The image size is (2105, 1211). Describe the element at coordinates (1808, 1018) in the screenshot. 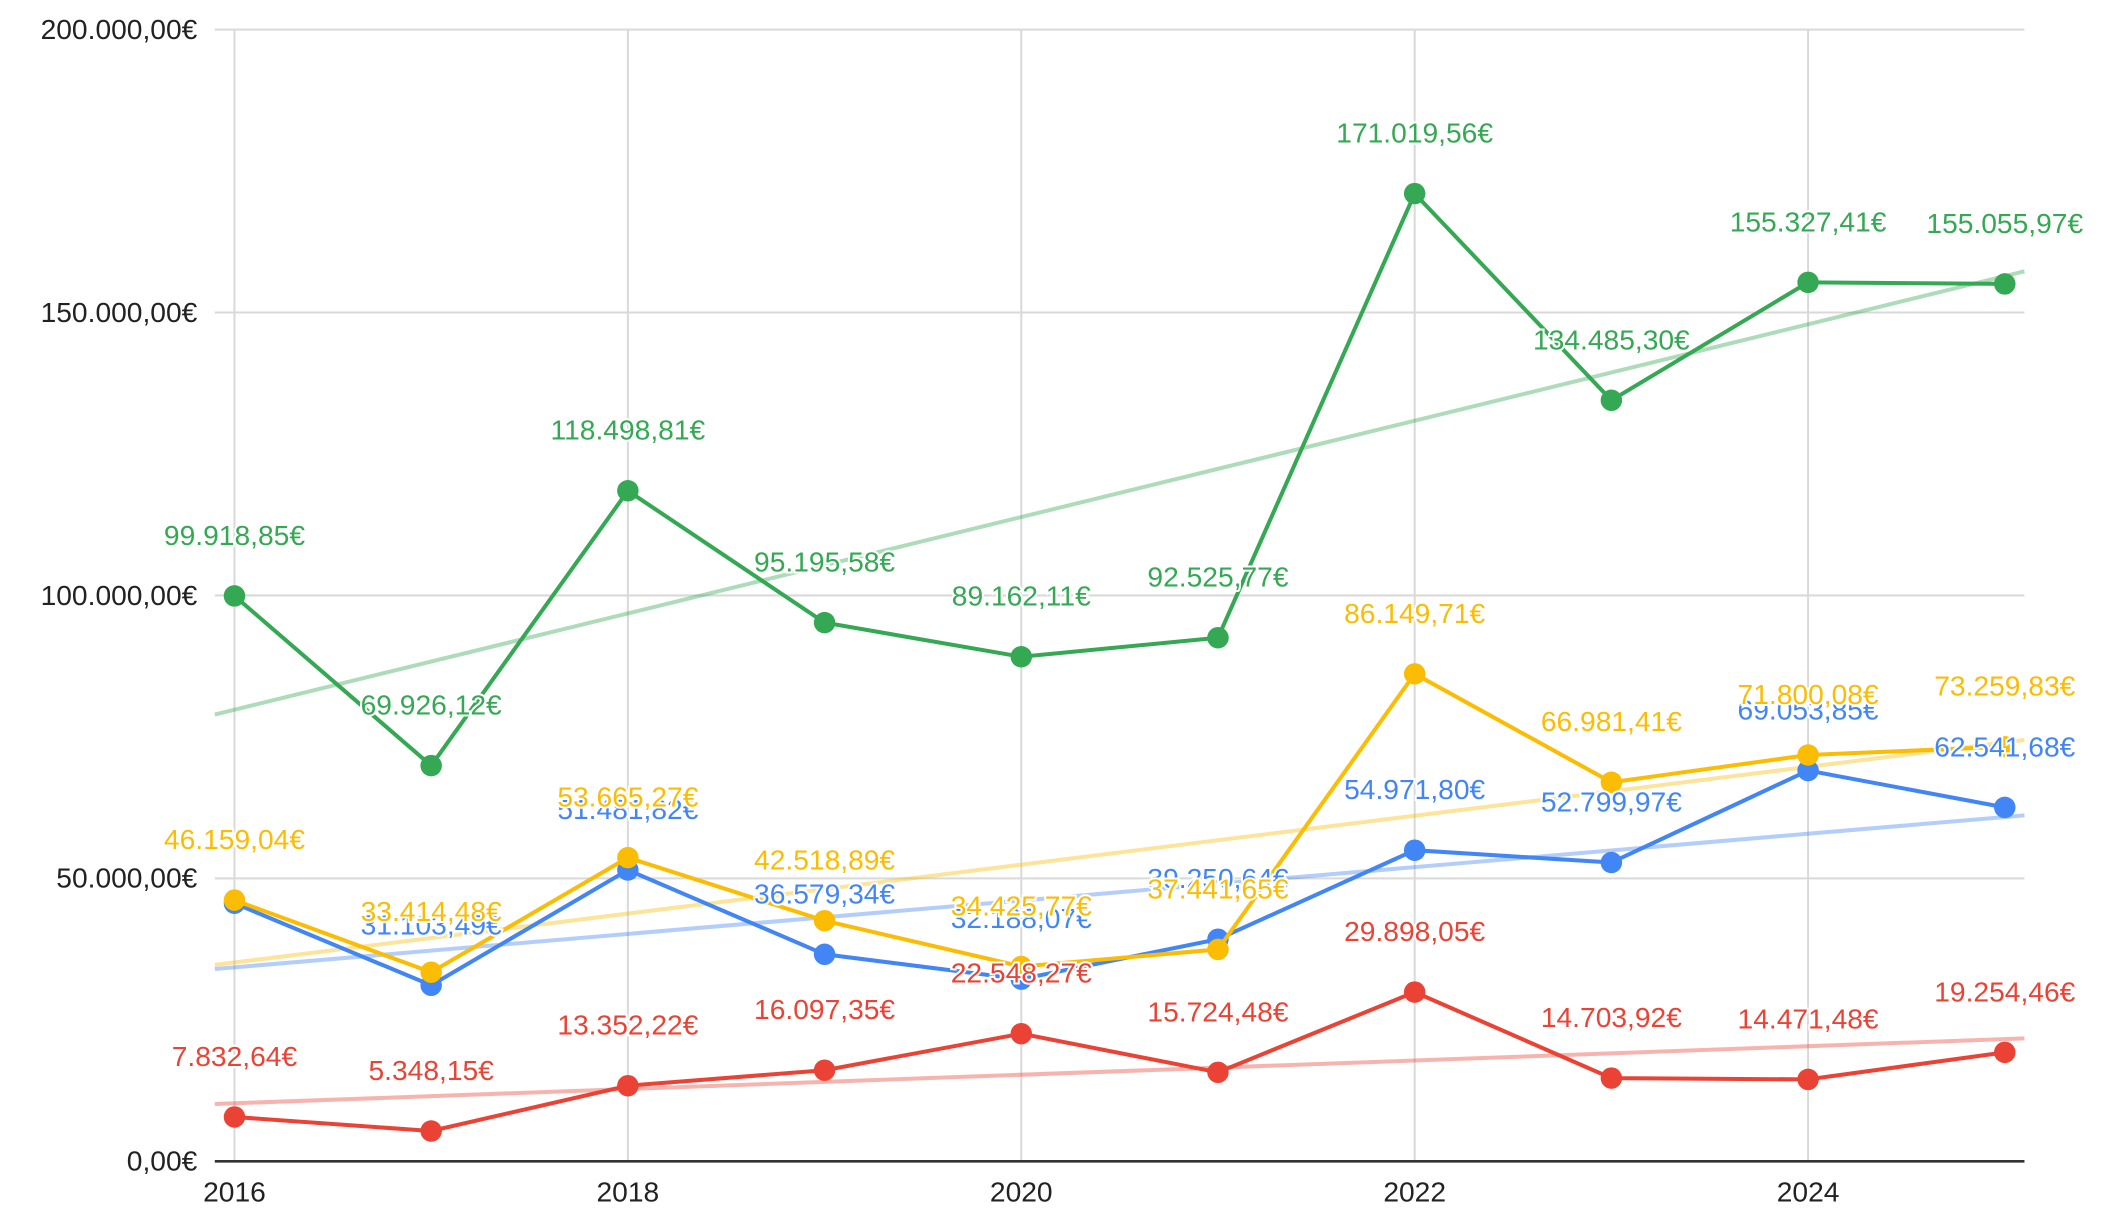

I see `data-label: 14.471,48€` at that location.